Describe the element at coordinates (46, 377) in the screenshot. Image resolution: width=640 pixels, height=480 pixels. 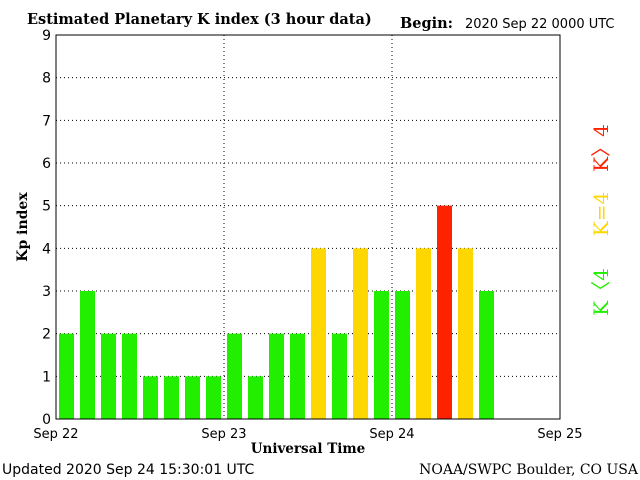
I see `y-tick-label: 1` at that location.